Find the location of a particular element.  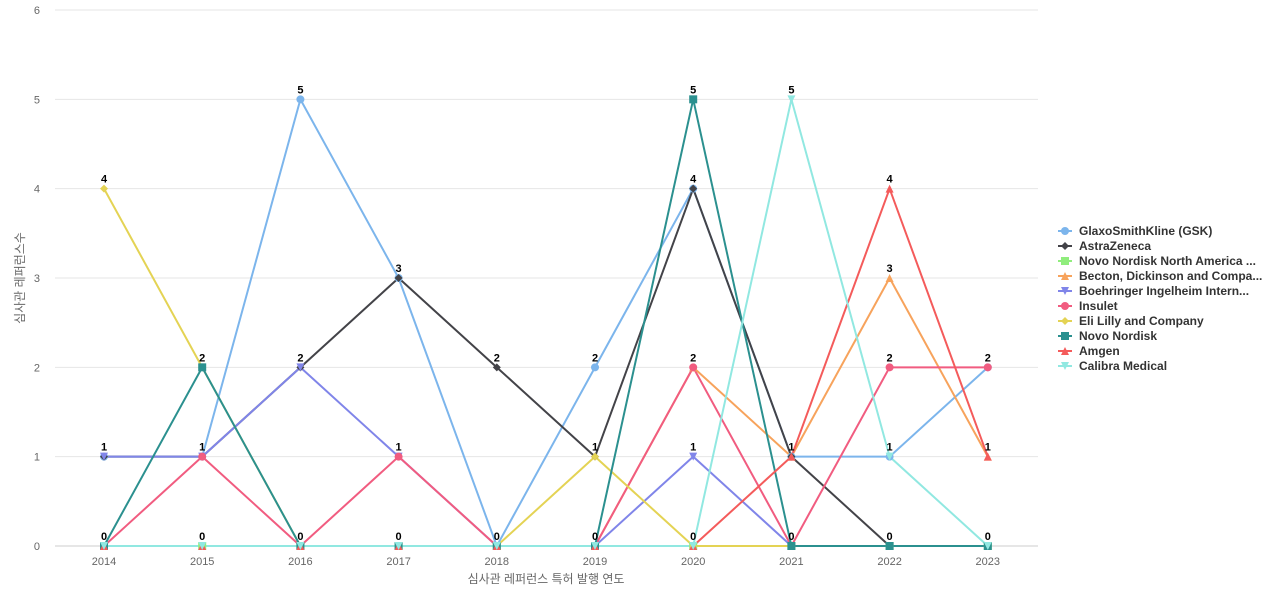

legend-label: Novo Nordisk is located at coordinates (1118, 336).